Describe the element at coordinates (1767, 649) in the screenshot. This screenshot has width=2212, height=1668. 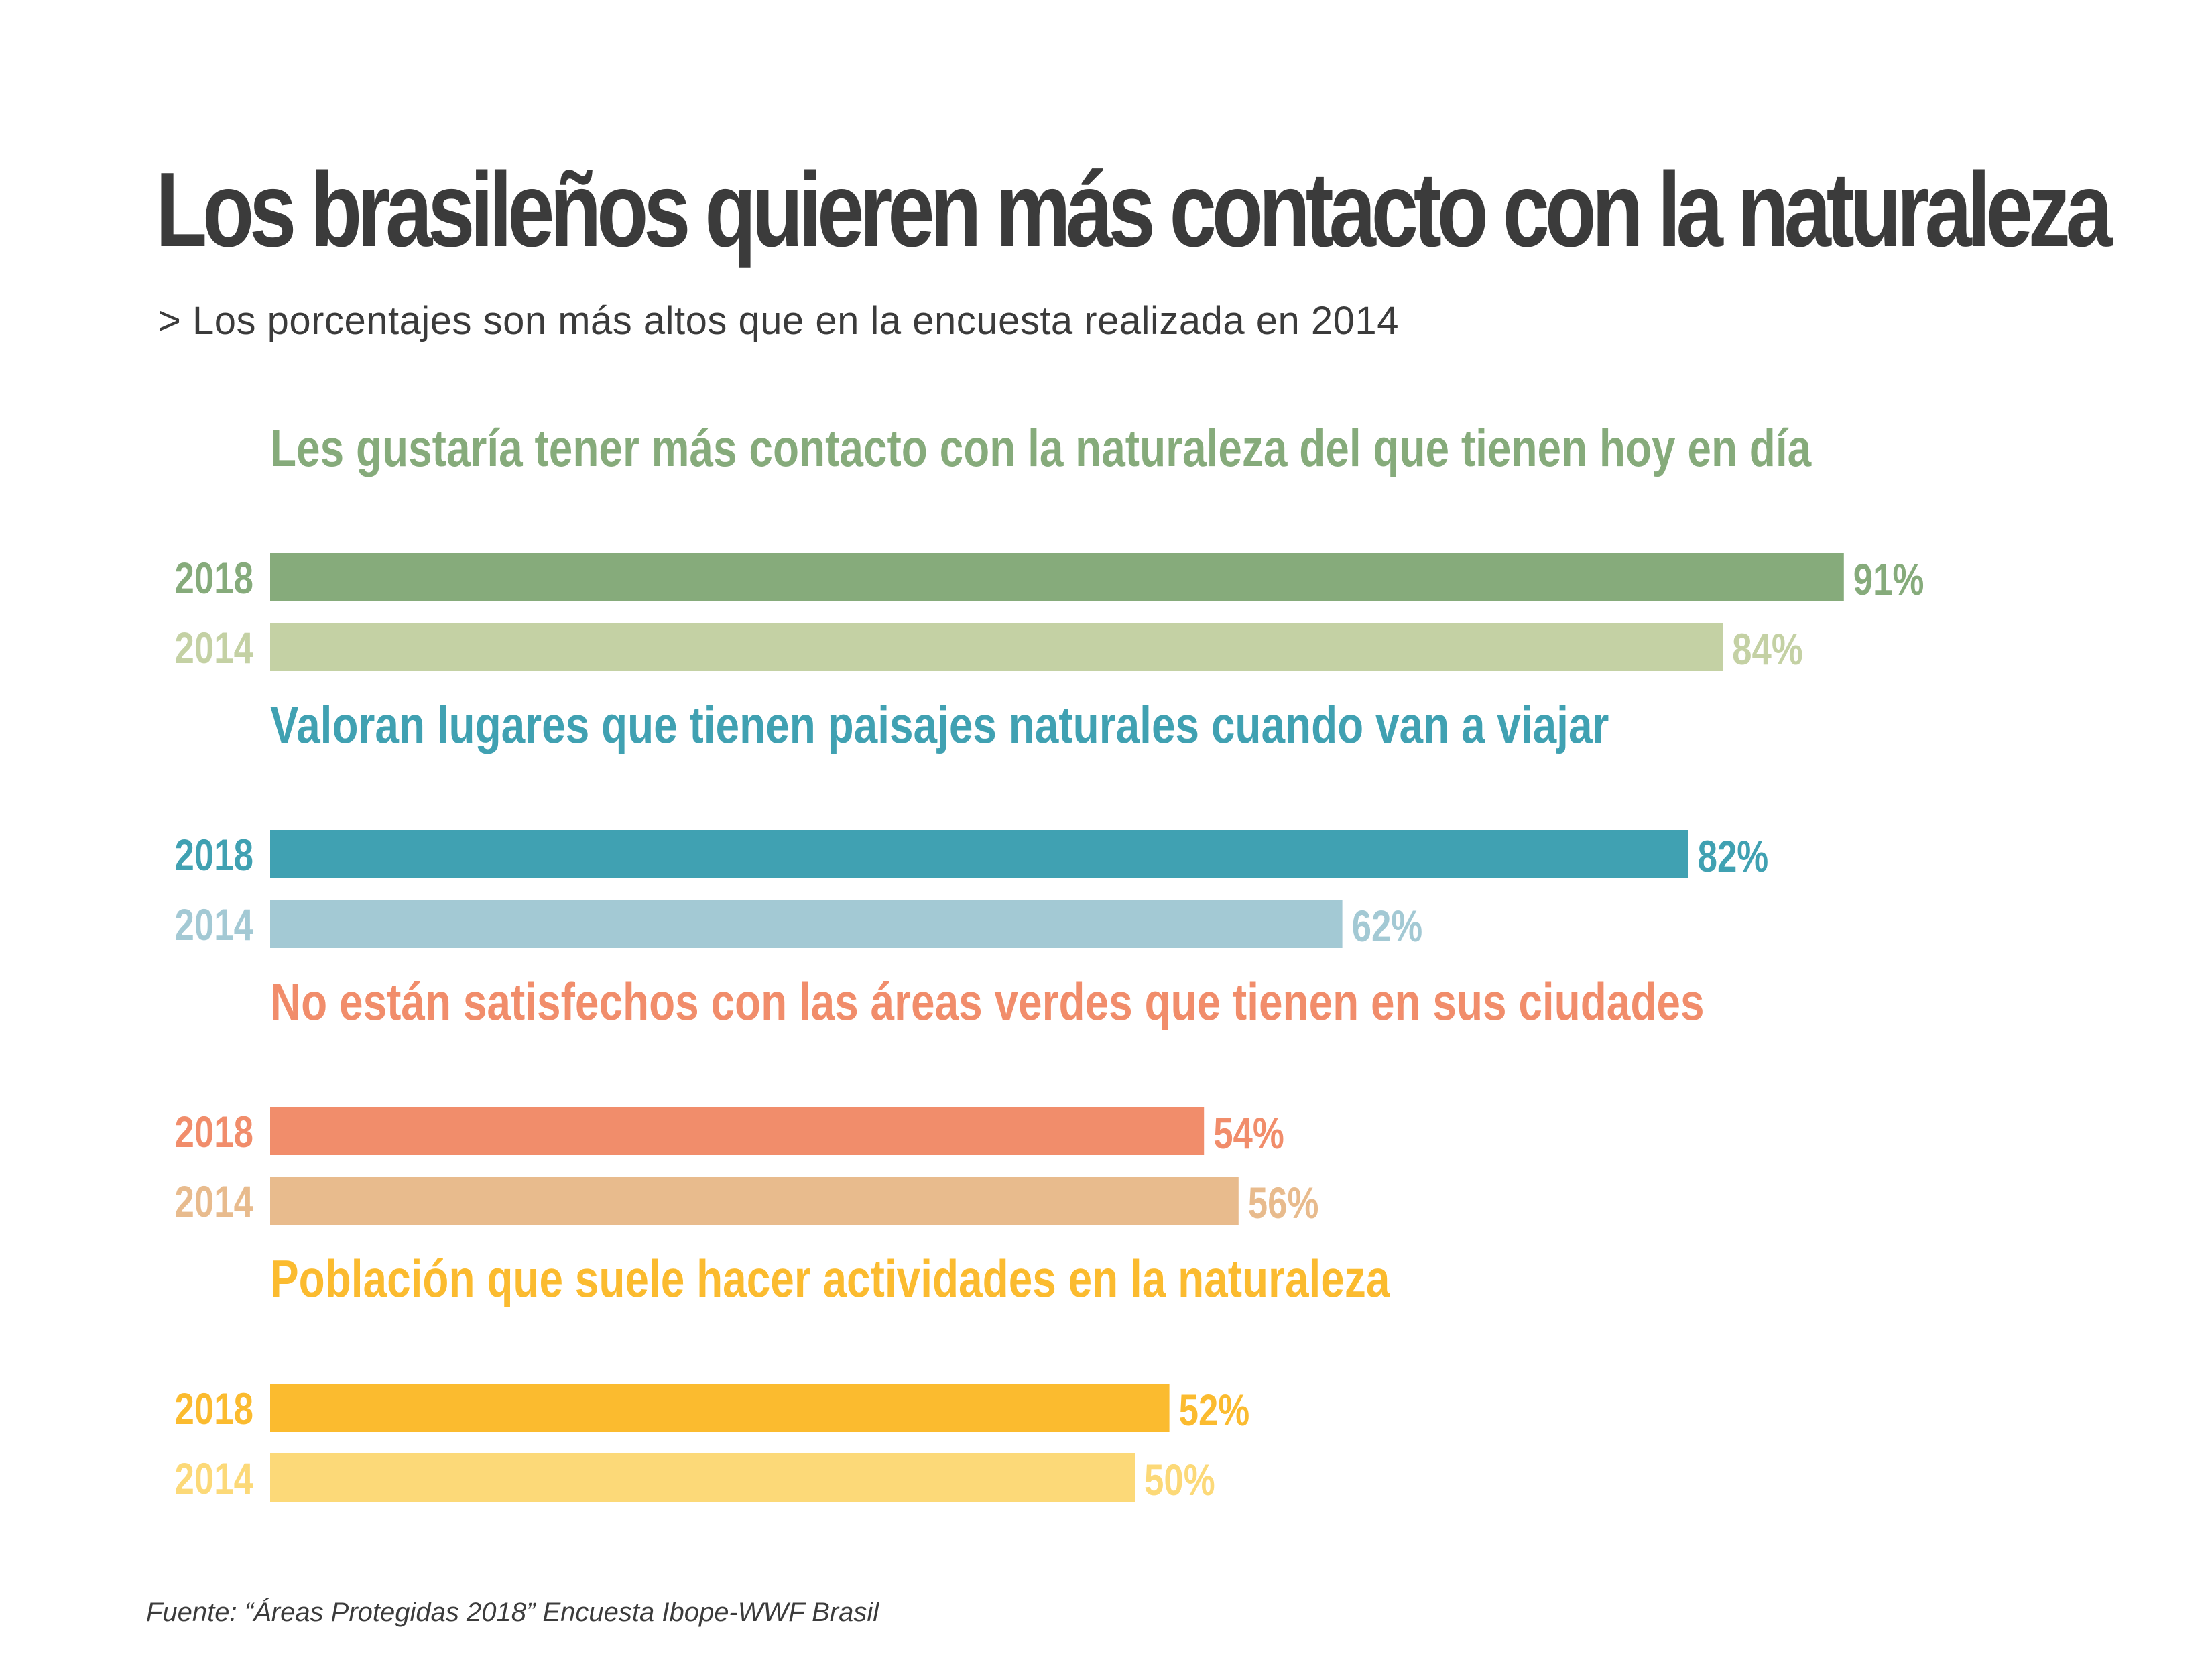
I see `data-label: 84%` at that location.